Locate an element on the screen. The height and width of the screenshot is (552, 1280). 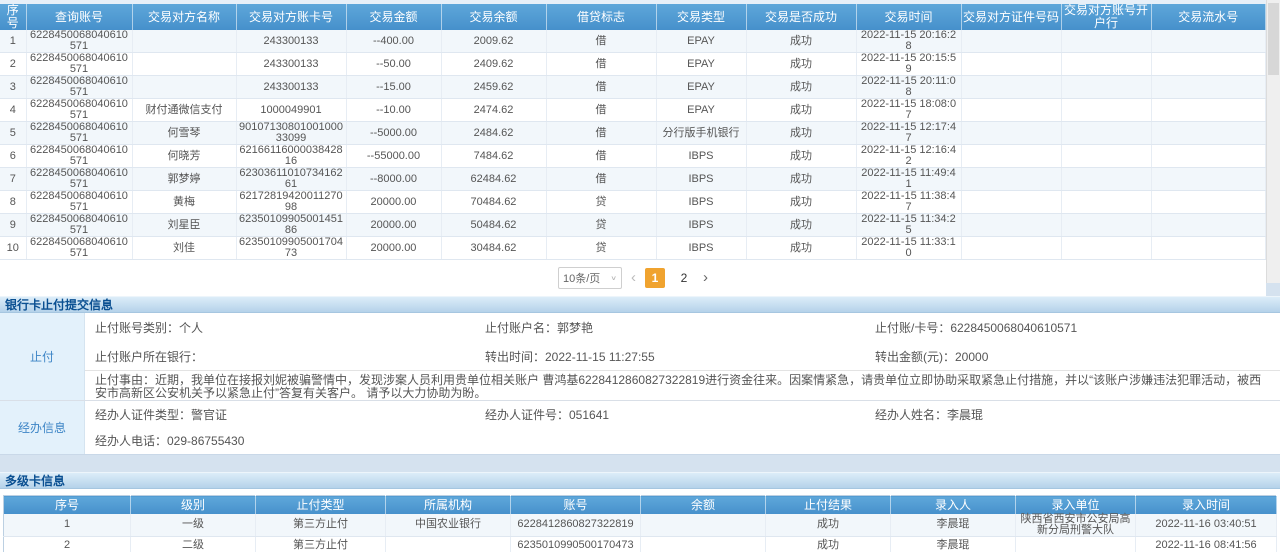
table-cell: 2459.62 is located at coordinates (494, 87).